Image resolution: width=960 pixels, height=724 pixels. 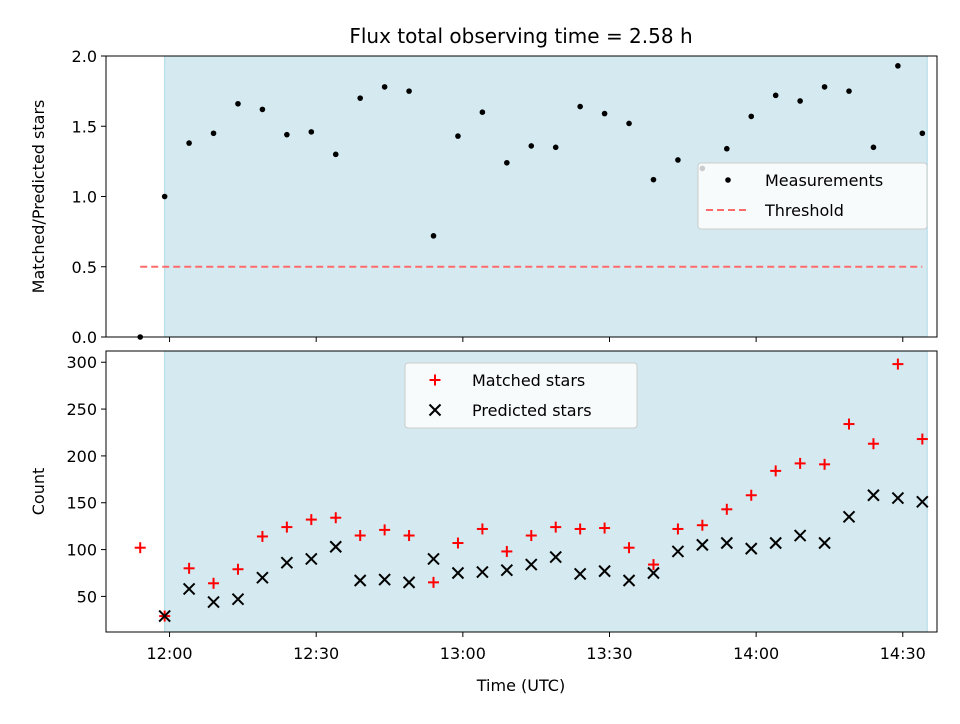 I want to click on x-marker-17-b, so click(x=580, y=574).